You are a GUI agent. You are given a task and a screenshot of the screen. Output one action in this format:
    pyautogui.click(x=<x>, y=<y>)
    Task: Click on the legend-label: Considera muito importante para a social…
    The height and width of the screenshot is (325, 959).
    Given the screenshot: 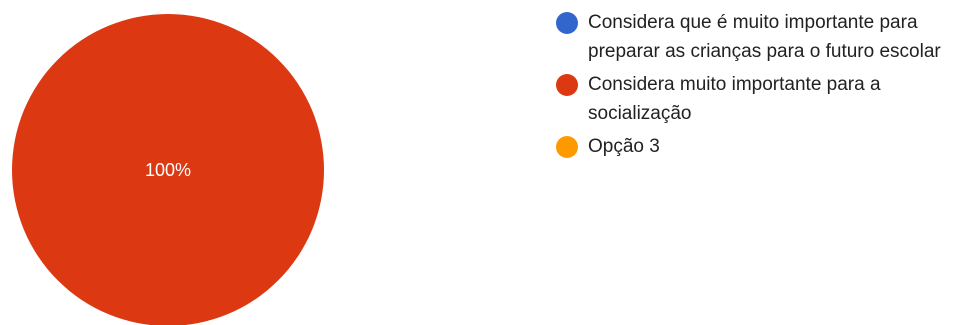 What is the action you would take?
    pyautogui.click(x=734, y=99)
    